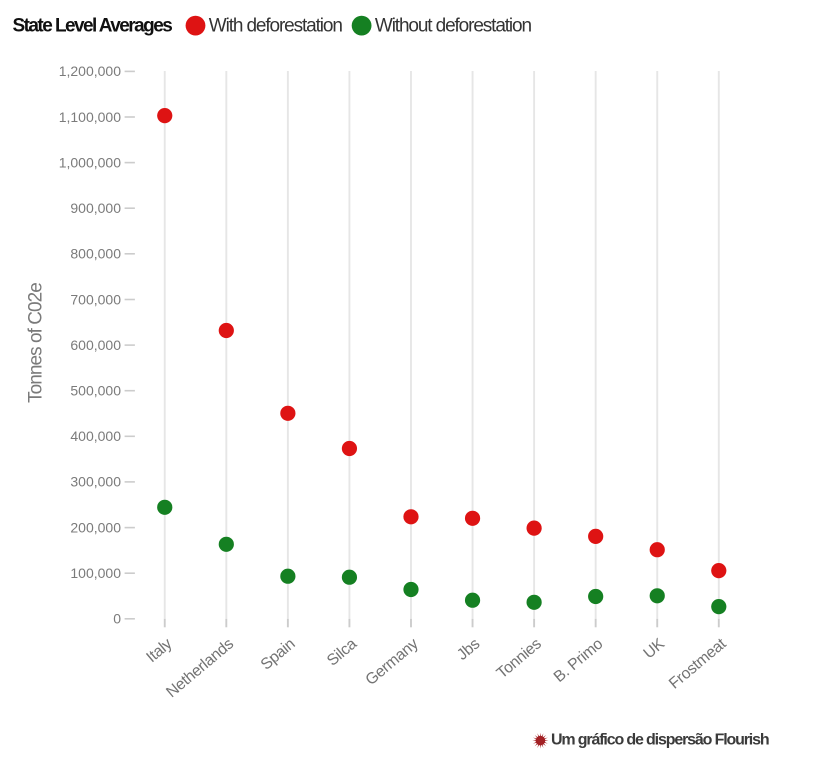 This screenshot has width=819, height=759. What do you see at coordinates (117, 619) in the screenshot?
I see `svg-text: 0` at bounding box center [117, 619].